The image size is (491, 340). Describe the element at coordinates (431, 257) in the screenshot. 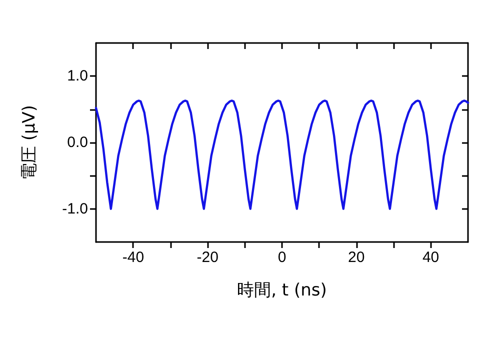

I see `x-tick-label: 40` at that location.